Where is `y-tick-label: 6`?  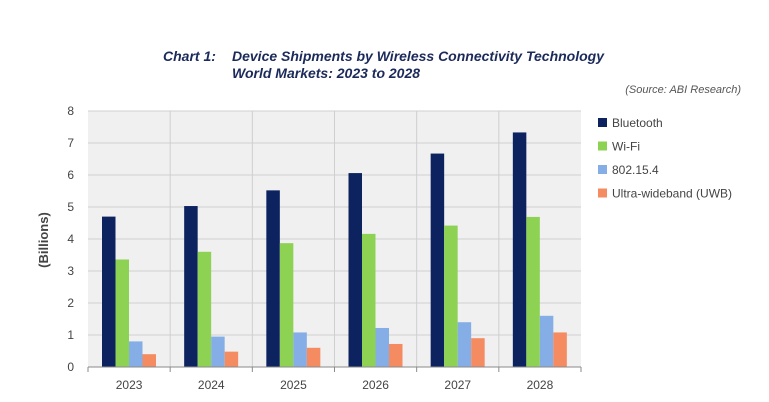
y-tick-label: 6 is located at coordinates (70, 175).